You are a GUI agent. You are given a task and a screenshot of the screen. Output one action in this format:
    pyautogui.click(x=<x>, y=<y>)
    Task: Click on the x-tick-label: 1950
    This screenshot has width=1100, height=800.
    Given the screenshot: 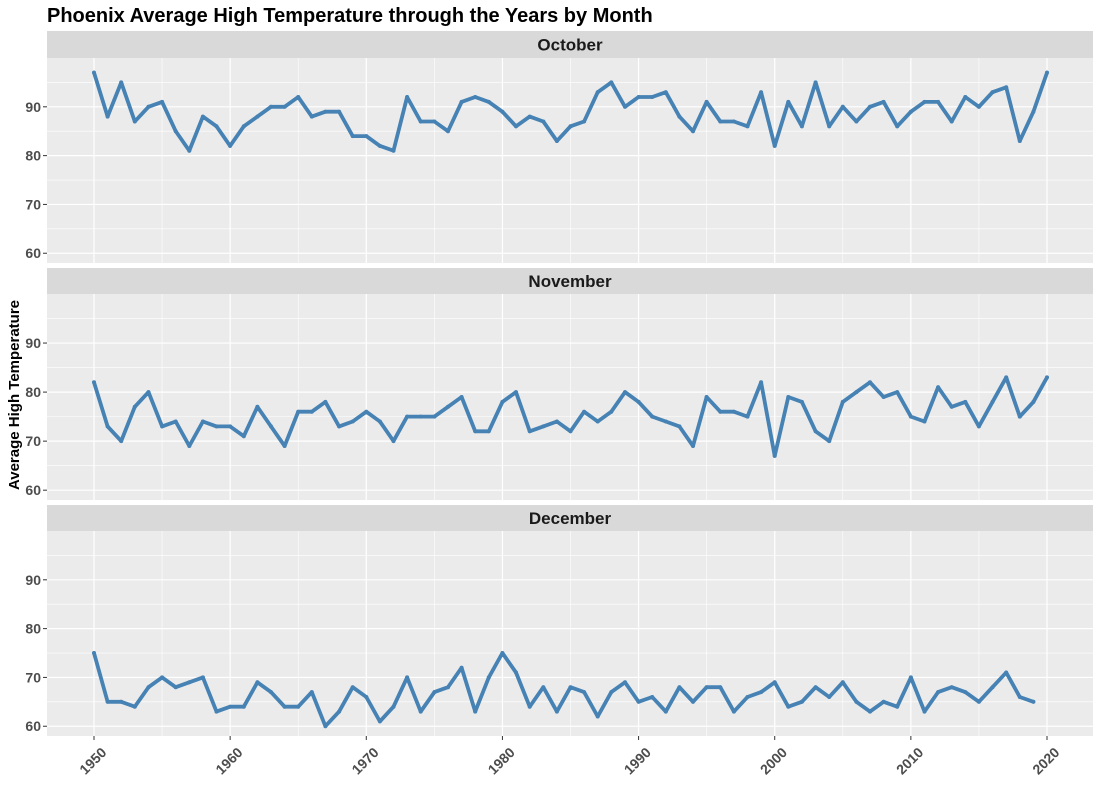 What is the action you would take?
    pyautogui.click(x=92, y=760)
    